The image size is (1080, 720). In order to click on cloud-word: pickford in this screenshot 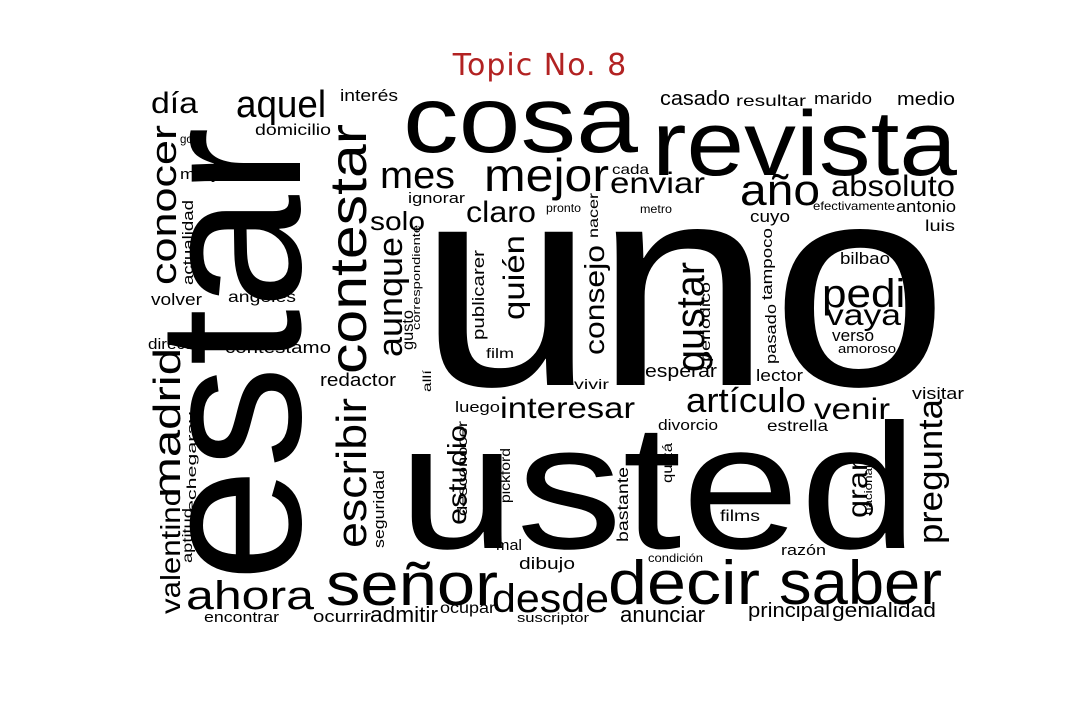, I will do `click(505, 475)`.